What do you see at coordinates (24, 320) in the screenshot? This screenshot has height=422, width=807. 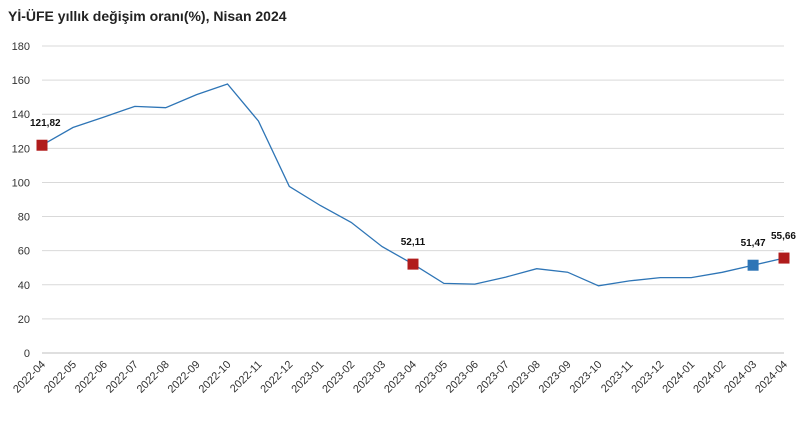 I see `y-tick-label: 20` at bounding box center [24, 320].